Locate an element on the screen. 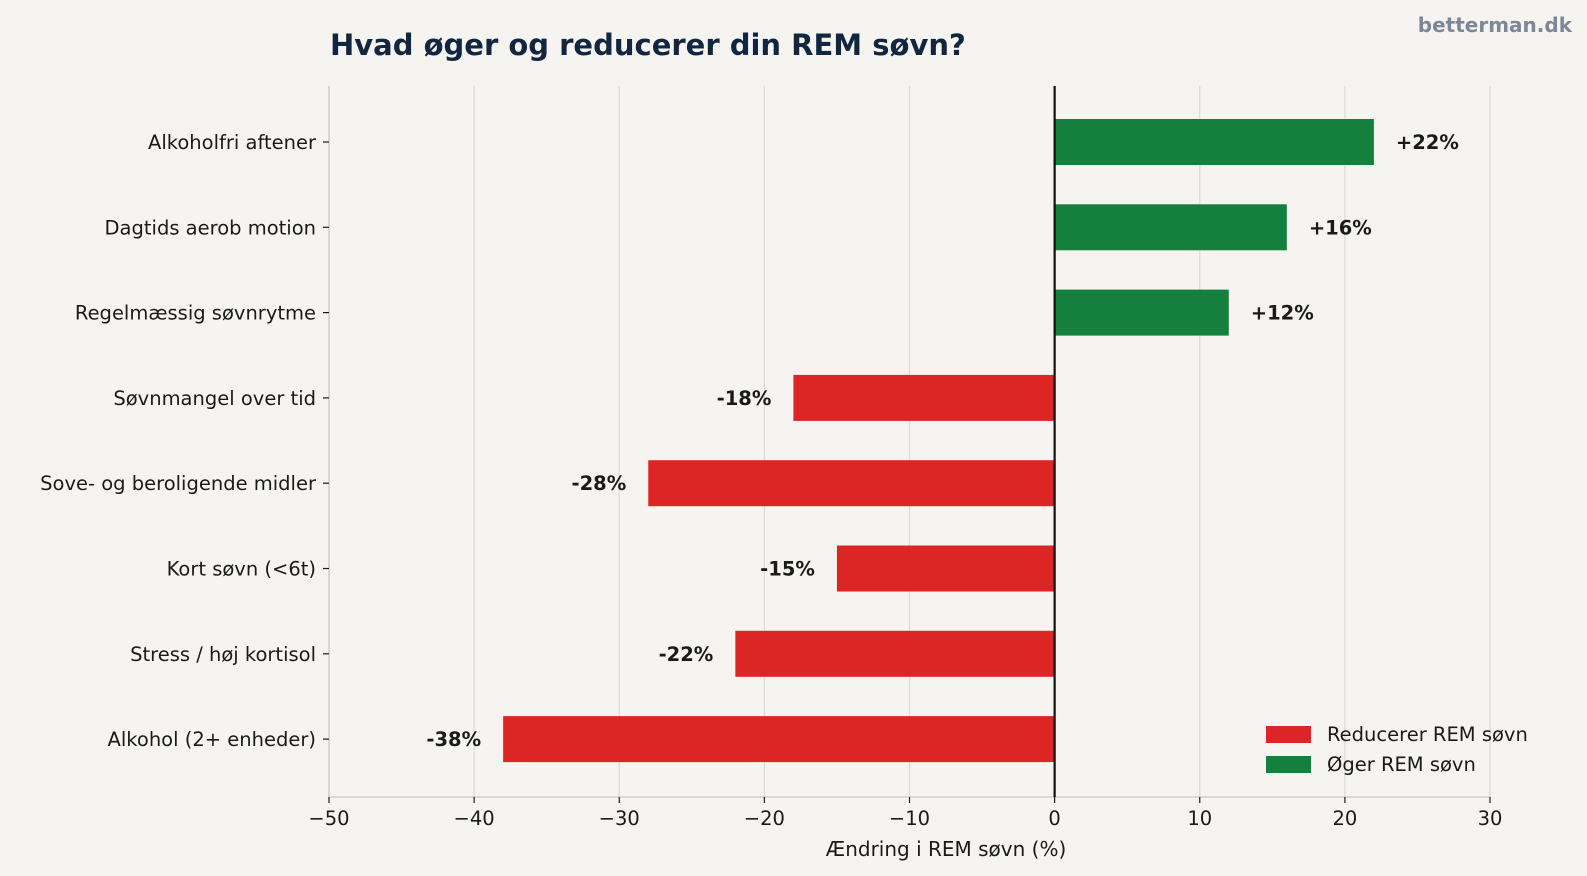  value-label: -38% is located at coordinates (453, 739).